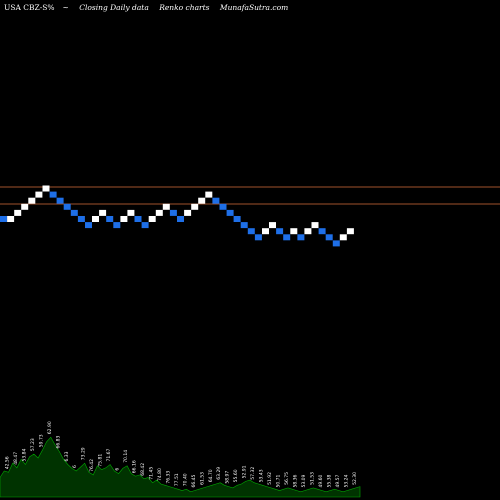  Describe the element at coordinates (250, 195) in the screenshot. I see `level-lines` at that location.